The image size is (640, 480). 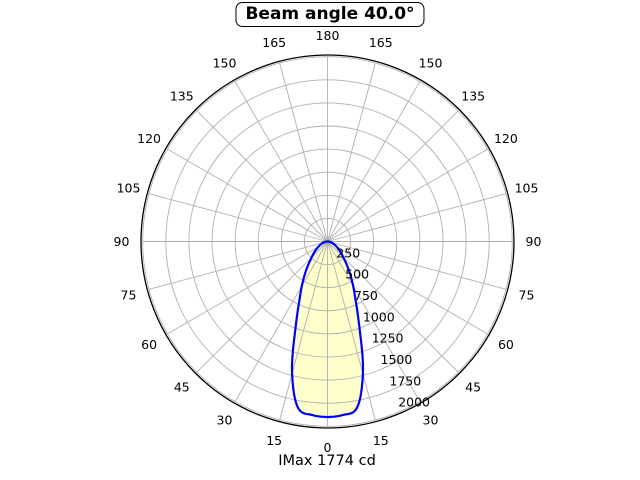 What do you see at coordinates (379, 316) in the screenshot?
I see `radial-tick-label: 1000` at bounding box center [379, 316].